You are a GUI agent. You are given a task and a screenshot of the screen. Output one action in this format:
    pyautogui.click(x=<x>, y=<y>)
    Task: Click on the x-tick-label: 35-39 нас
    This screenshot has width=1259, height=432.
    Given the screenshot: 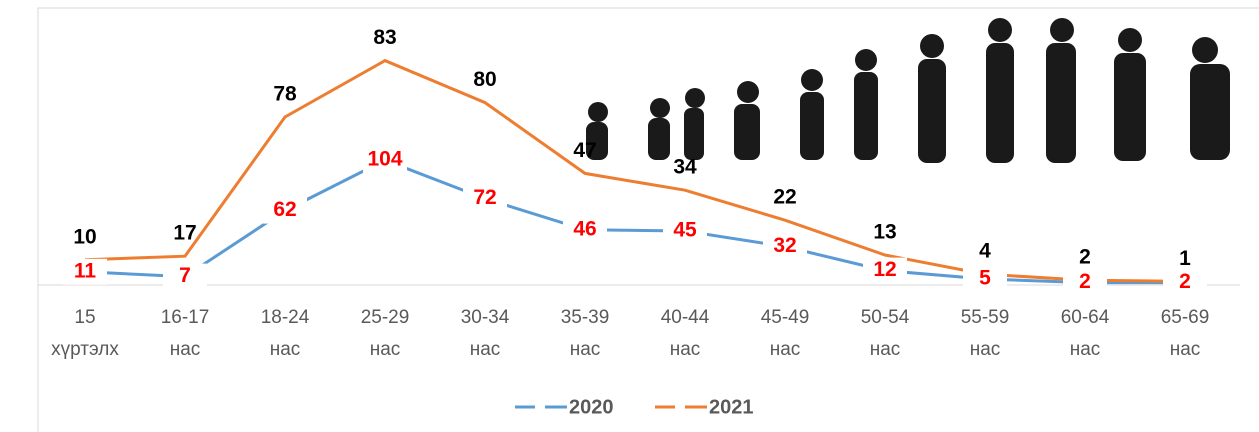 What is the action you would take?
    pyautogui.click(x=585, y=333)
    